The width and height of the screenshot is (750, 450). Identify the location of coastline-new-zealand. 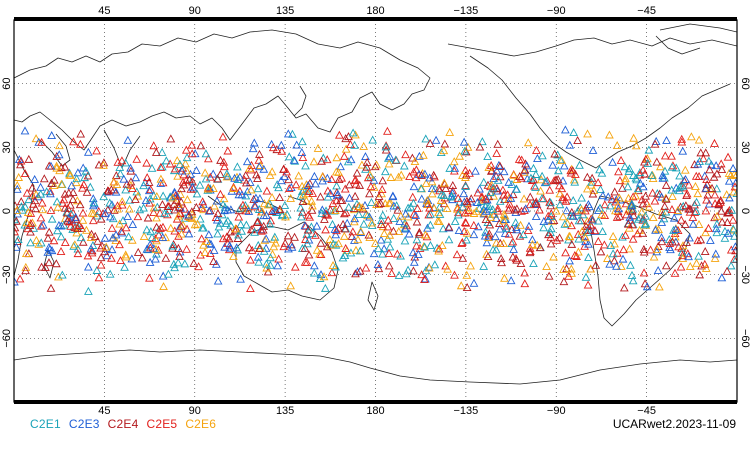
(373, 296).